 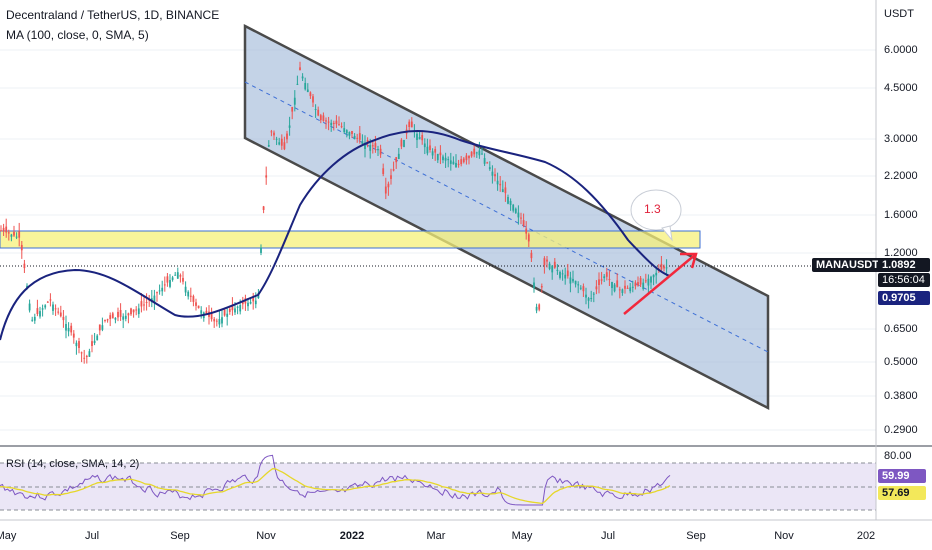 I want to click on ma-legend: MA (100, close, 0, SMA, 5), so click(x=77, y=35).